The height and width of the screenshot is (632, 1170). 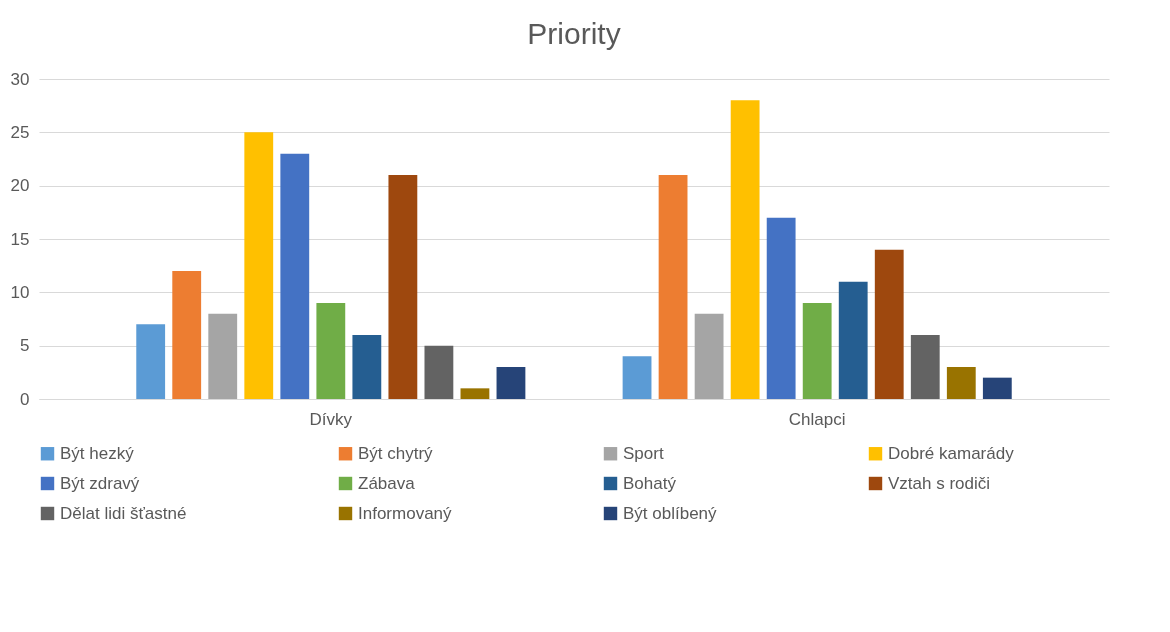 I want to click on legend-label: Zábava, so click(x=387, y=483).